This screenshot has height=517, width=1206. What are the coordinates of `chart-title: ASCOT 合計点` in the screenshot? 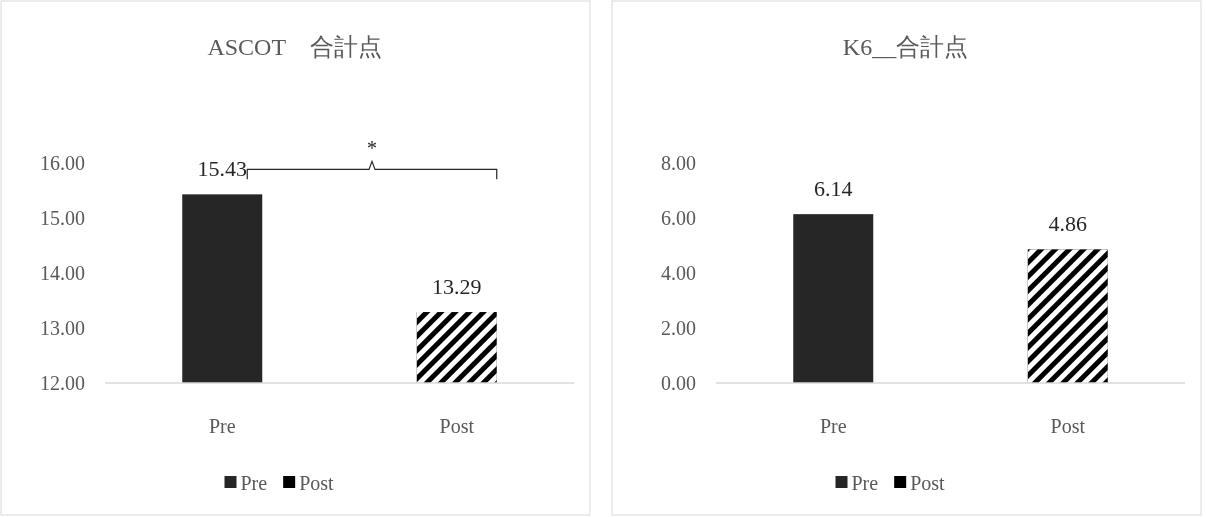 It's located at (294, 47).